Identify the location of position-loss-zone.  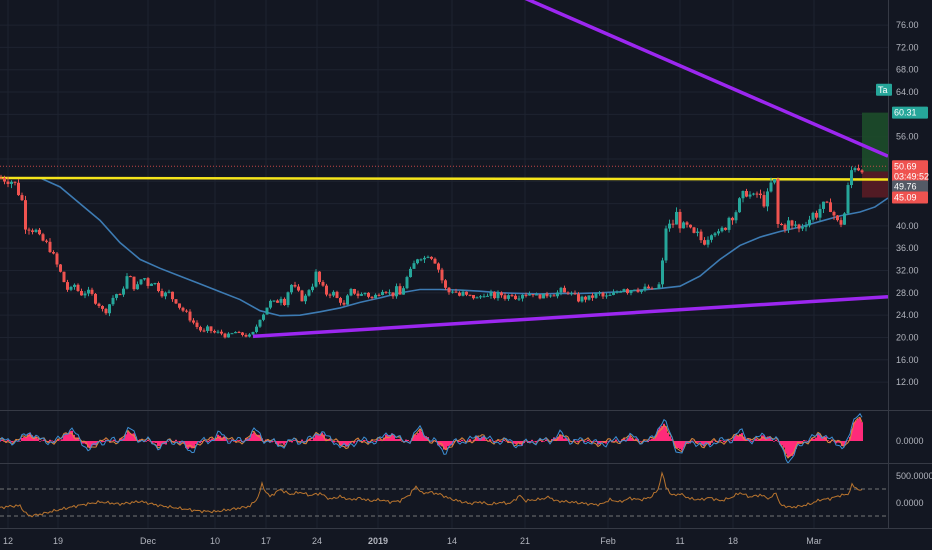
(875, 184).